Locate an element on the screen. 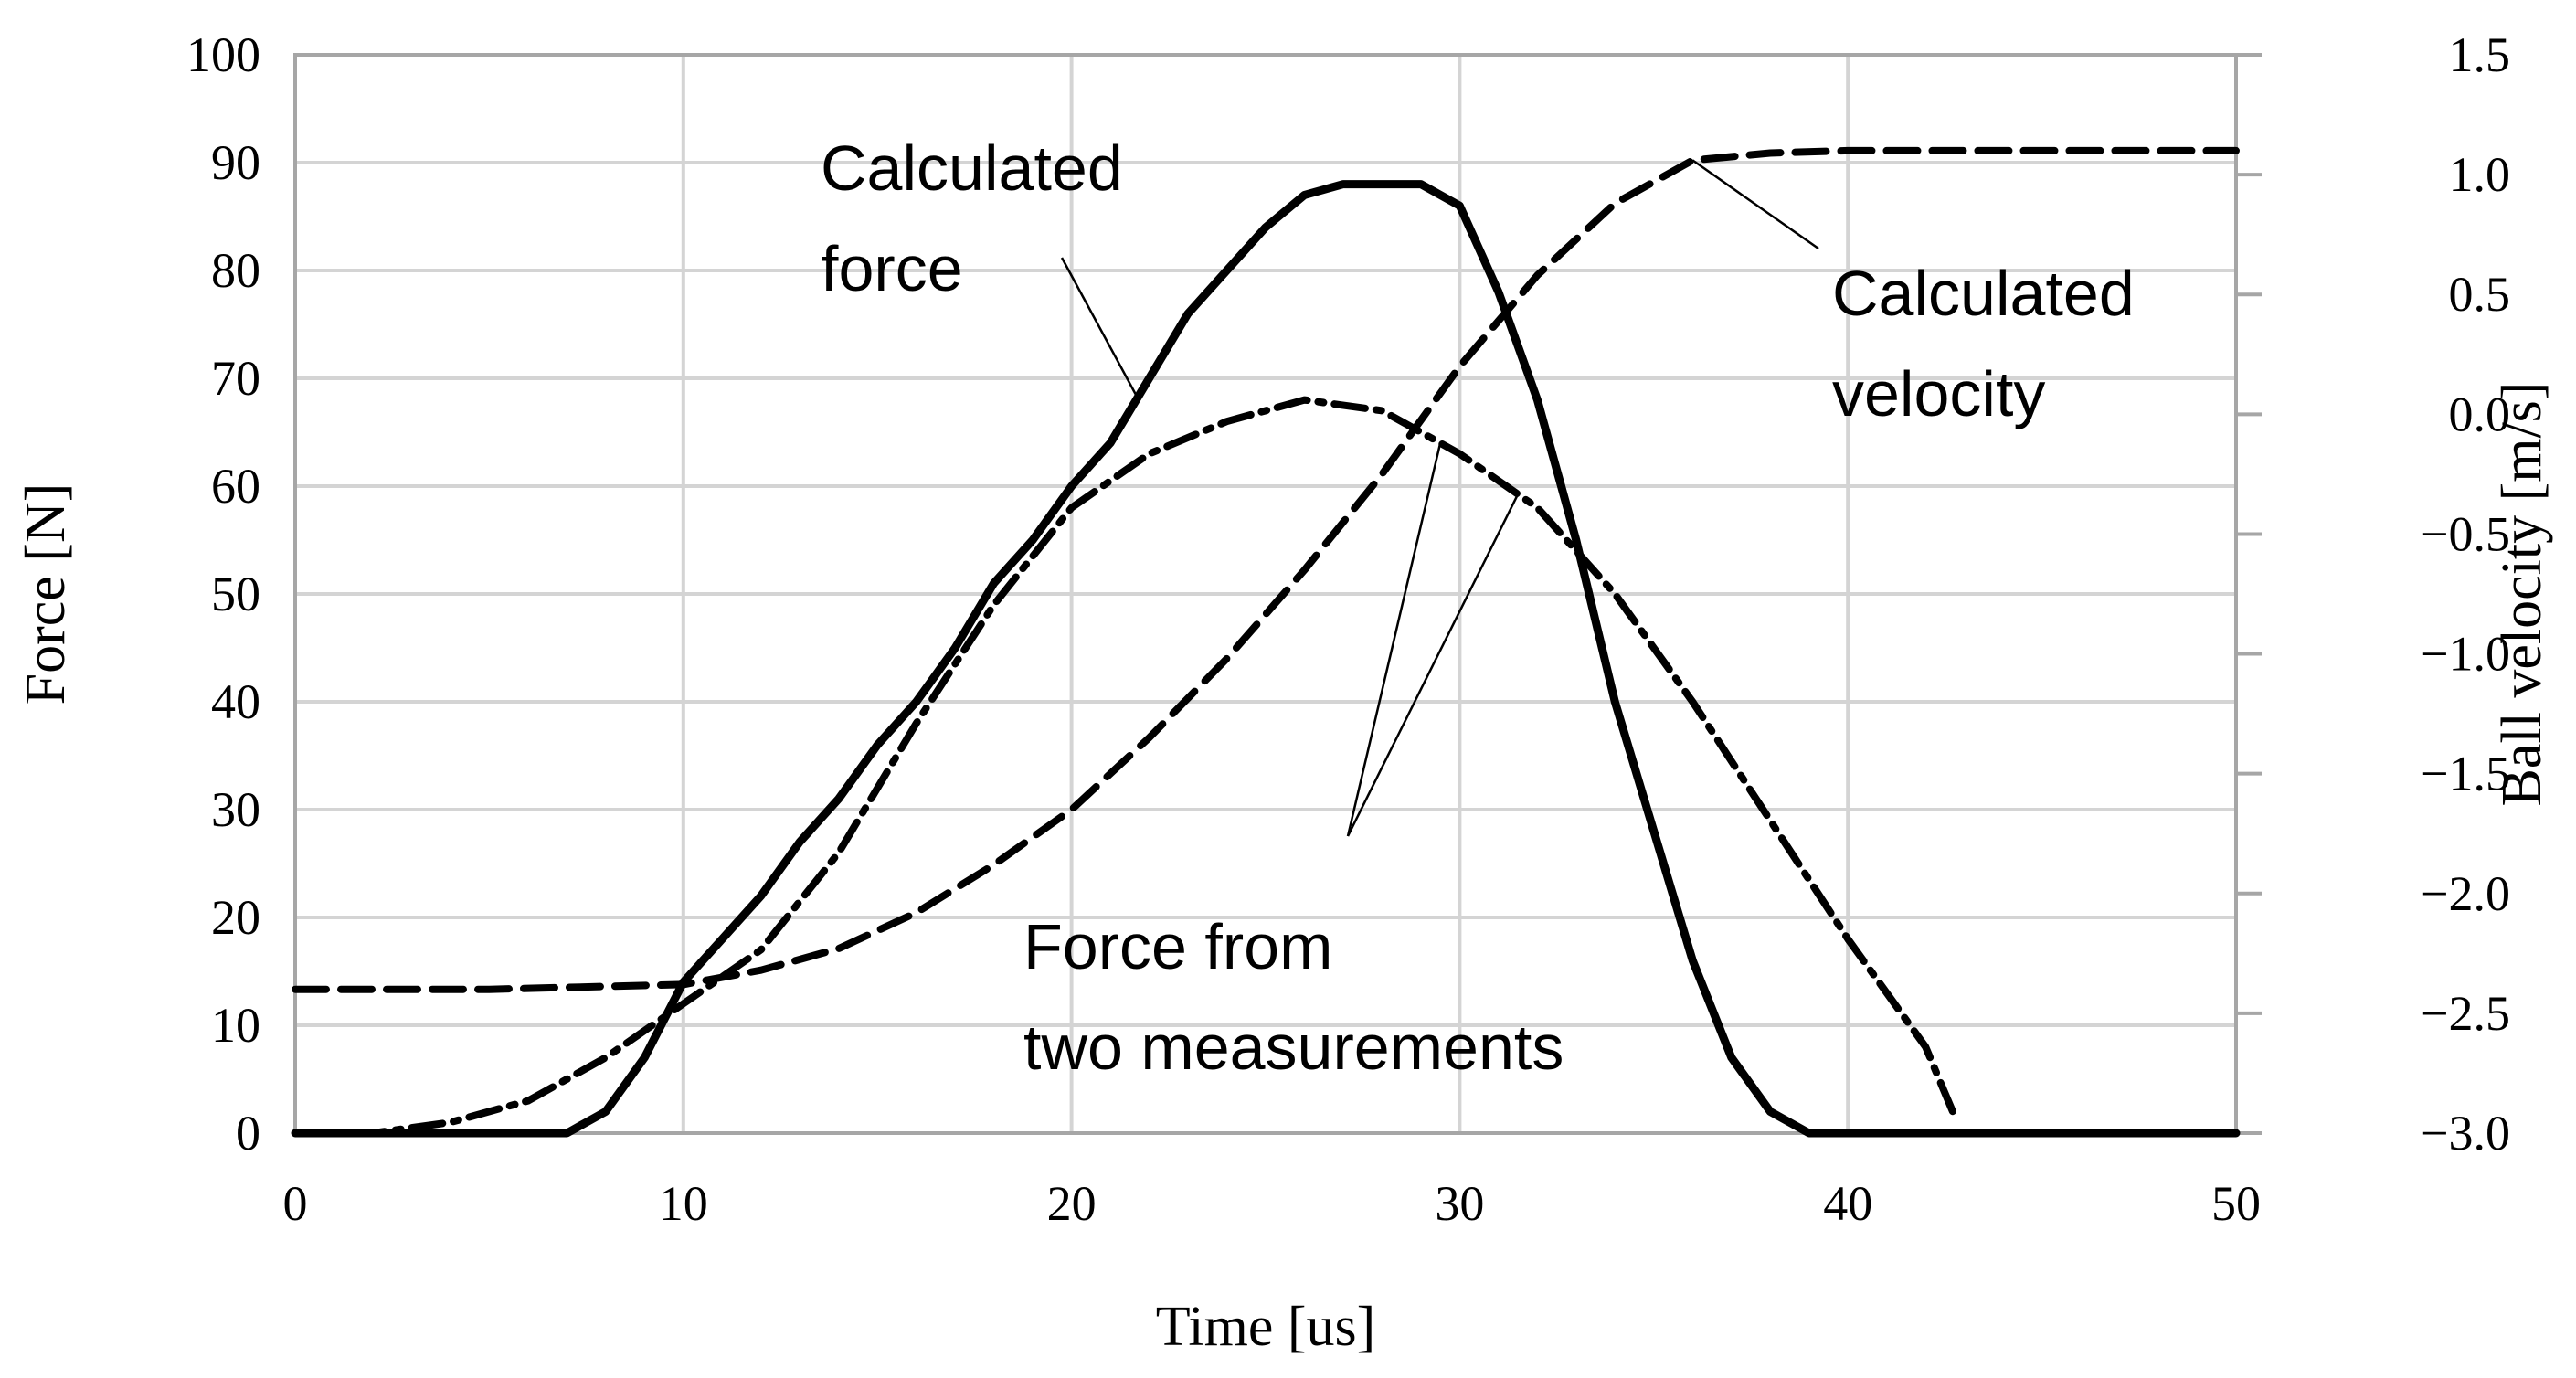  y2-tick-label: 1.5 is located at coordinates (2480, 54).